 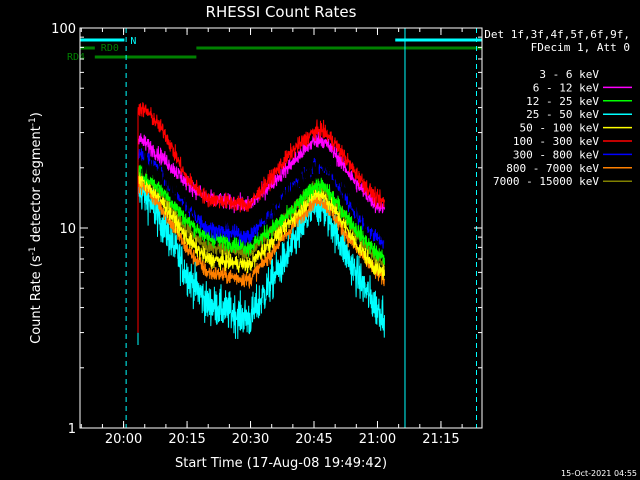 I want to click on flag-bars: N RD0 RD4, so click(x=274, y=49).